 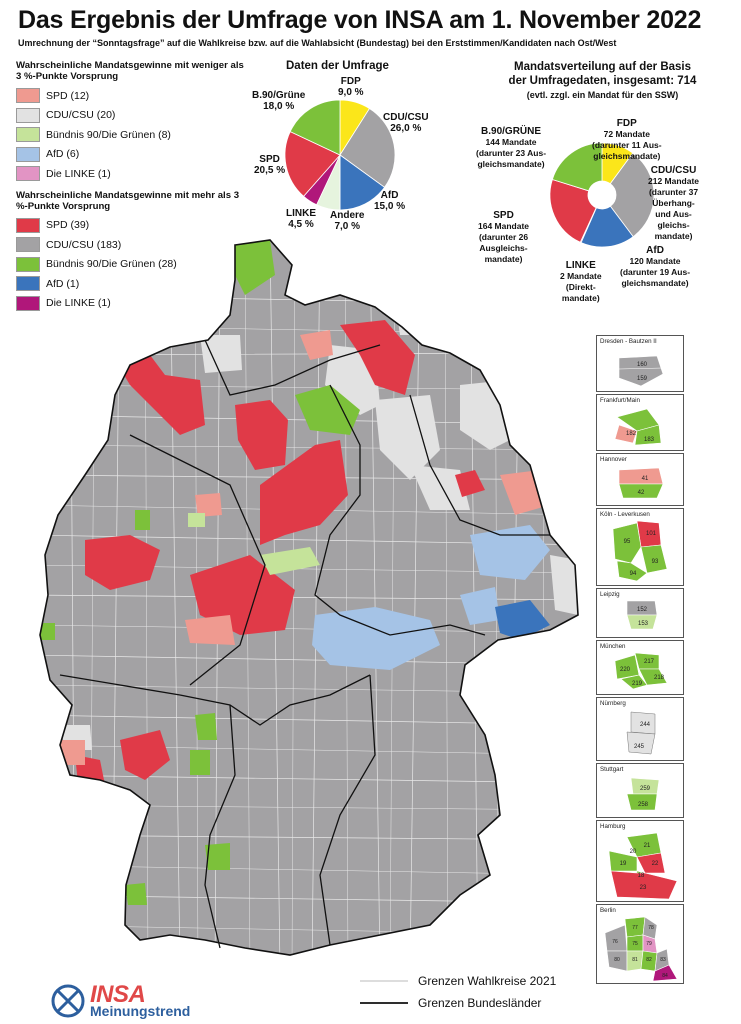 What do you see at coordinates (640, 422) in the screenshot?
I see `inset-frankfurt: Frankfurt/Main 182 183` at bounding box center [640, 422].